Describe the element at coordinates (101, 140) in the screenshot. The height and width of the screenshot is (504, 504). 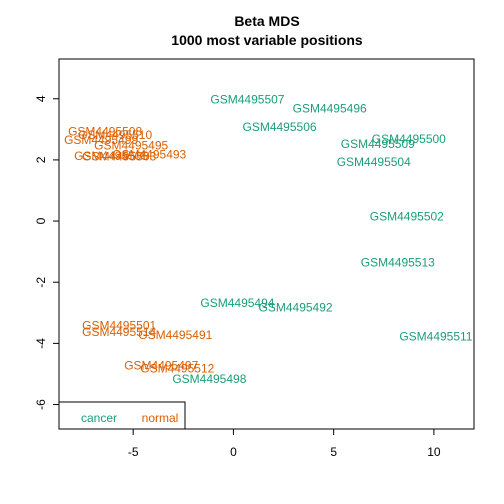
I see `point-label-normal: GSM4495499` at that location.